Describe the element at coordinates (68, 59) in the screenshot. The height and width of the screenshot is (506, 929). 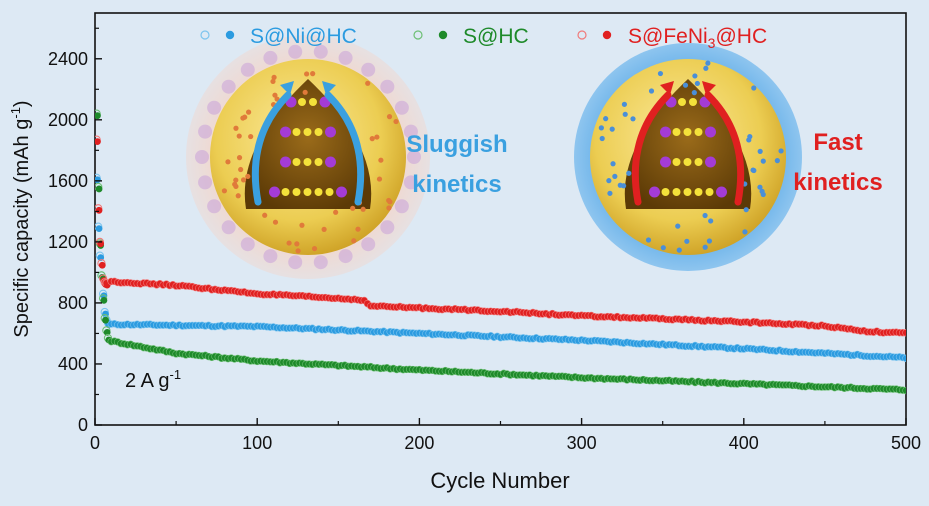
I see `y-tick-label: 2400` at that location.